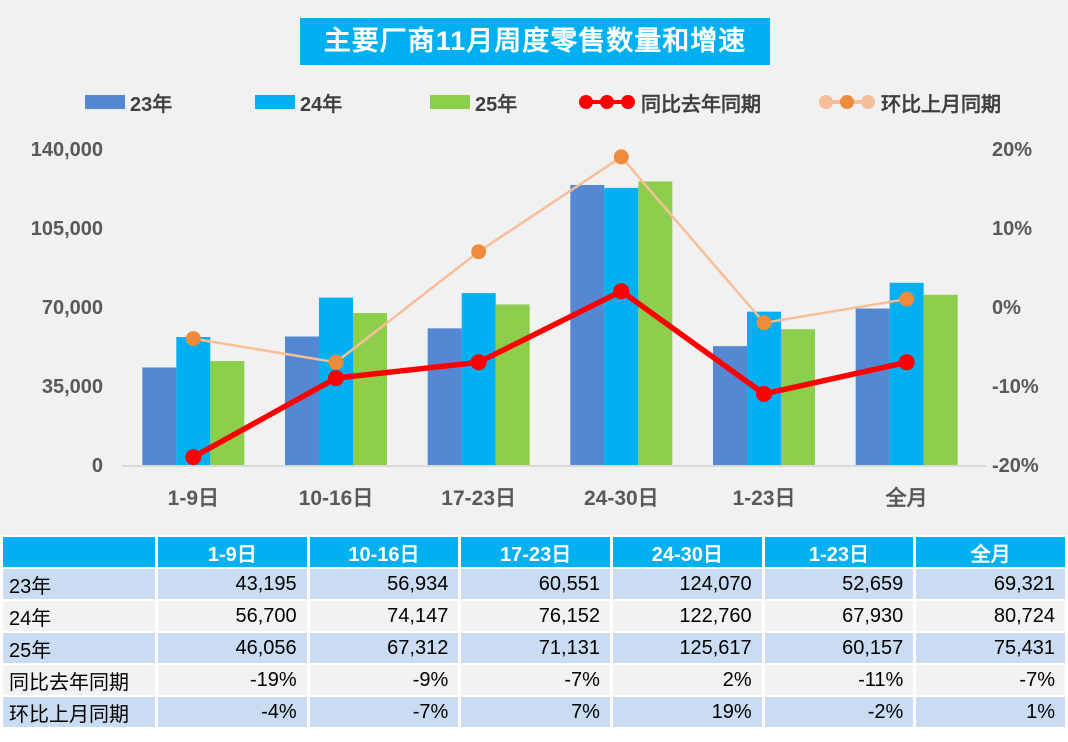 This screenshot has width=1068, height=742. Describe the element at coordinates (587, 324) in the screenshot. I see `bar-23年-24-30日` at that location.